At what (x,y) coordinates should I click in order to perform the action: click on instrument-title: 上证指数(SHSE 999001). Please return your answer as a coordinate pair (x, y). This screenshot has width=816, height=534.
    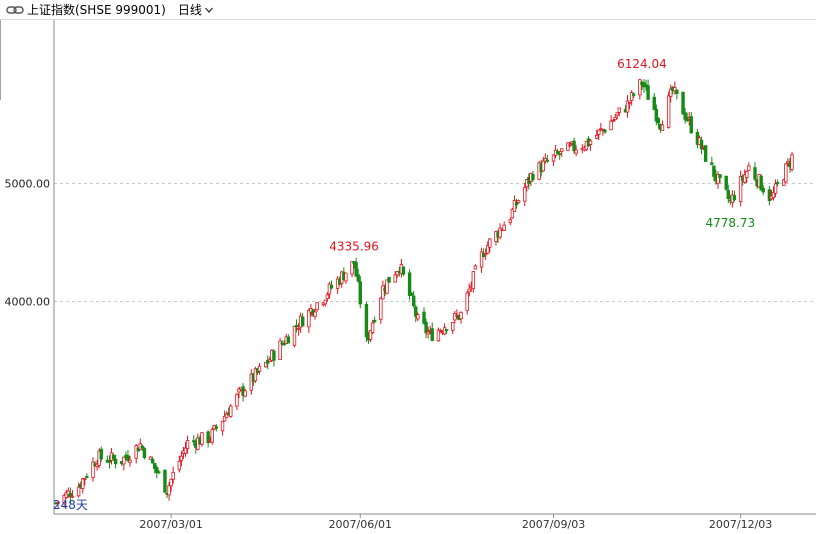
    Looking at the image, I should click on (96, 10).